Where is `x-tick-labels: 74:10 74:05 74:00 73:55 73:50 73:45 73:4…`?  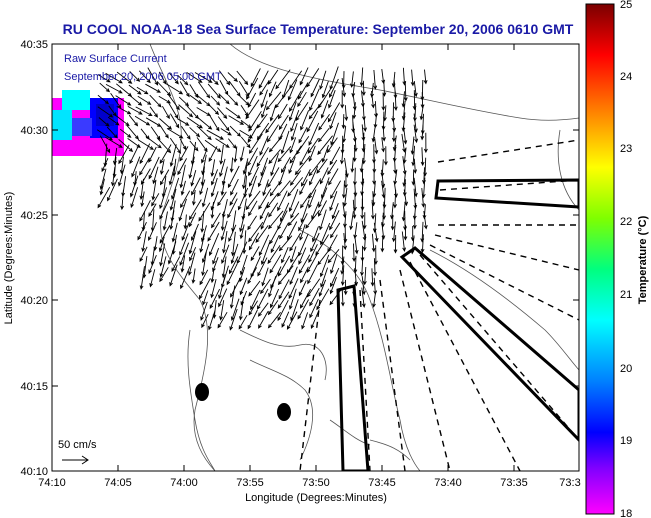
x-tick-labels: 74:10 74:05 74:00 73:55 73:50 73:45 73:4… is located at coordinates (309, 483).